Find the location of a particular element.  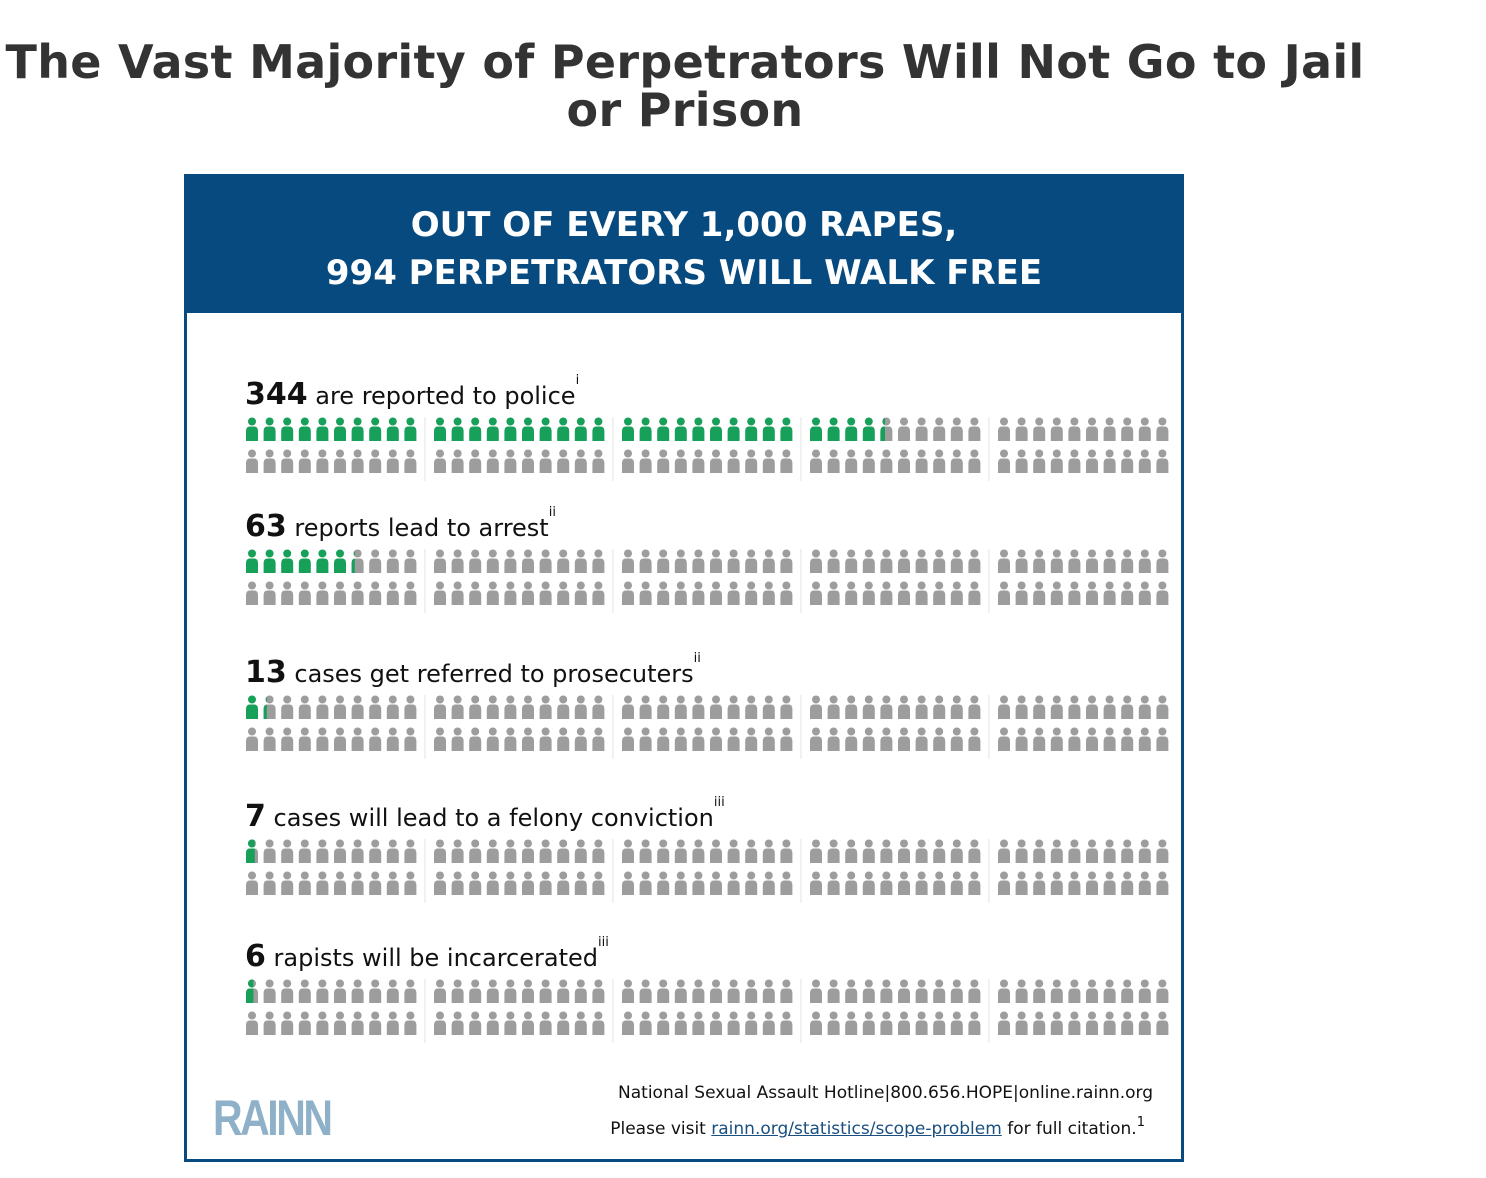

citation-link: rainn.org/statistics/scope-problem is located at coordinates (856, 1129).